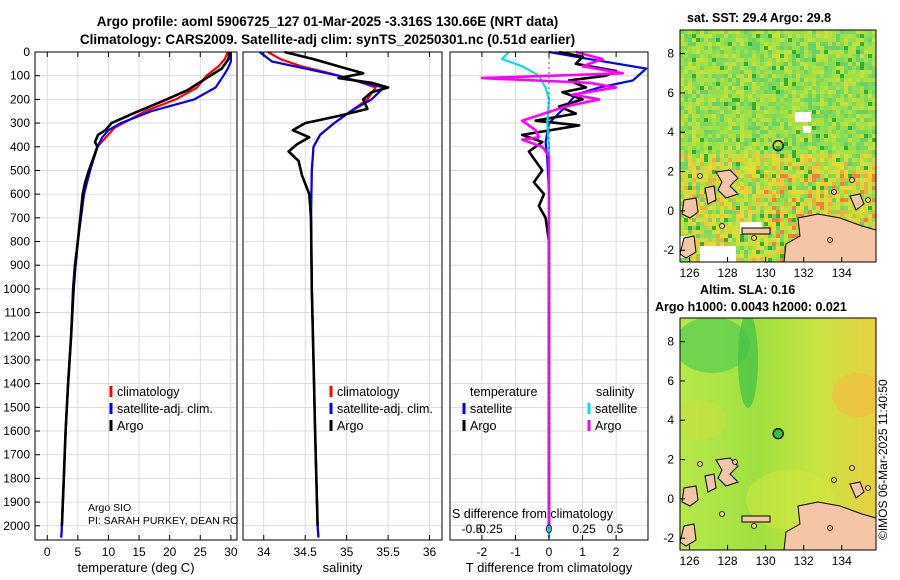  I want to click on x-tick-label: 35.5, so click(388, 552).